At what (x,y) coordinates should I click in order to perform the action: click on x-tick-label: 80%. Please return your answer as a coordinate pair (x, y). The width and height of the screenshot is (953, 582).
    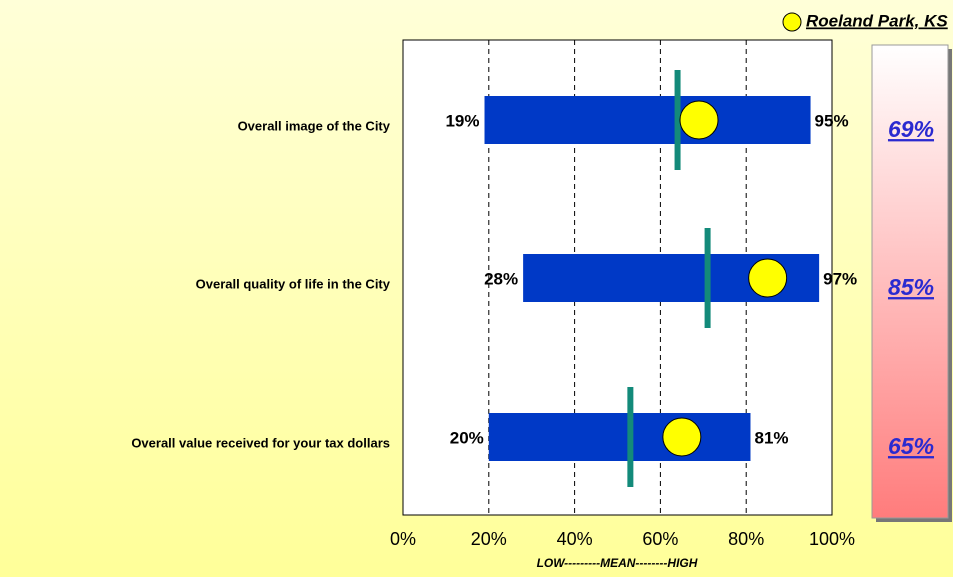
    Looking at the image, I should click on (746, 539).